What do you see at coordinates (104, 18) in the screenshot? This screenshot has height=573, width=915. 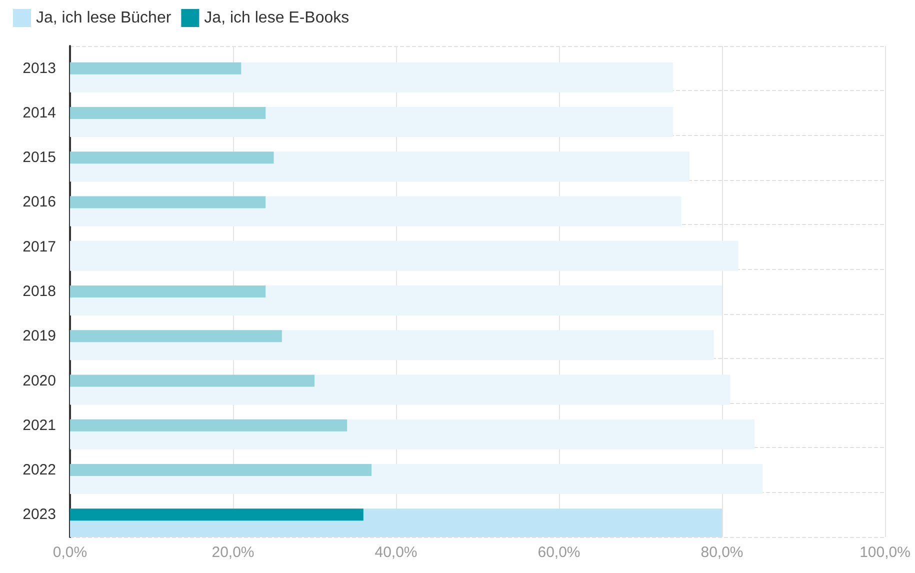 I see `legend-label: Ja, ich lese Bücher` at bounding box center [104, 18].